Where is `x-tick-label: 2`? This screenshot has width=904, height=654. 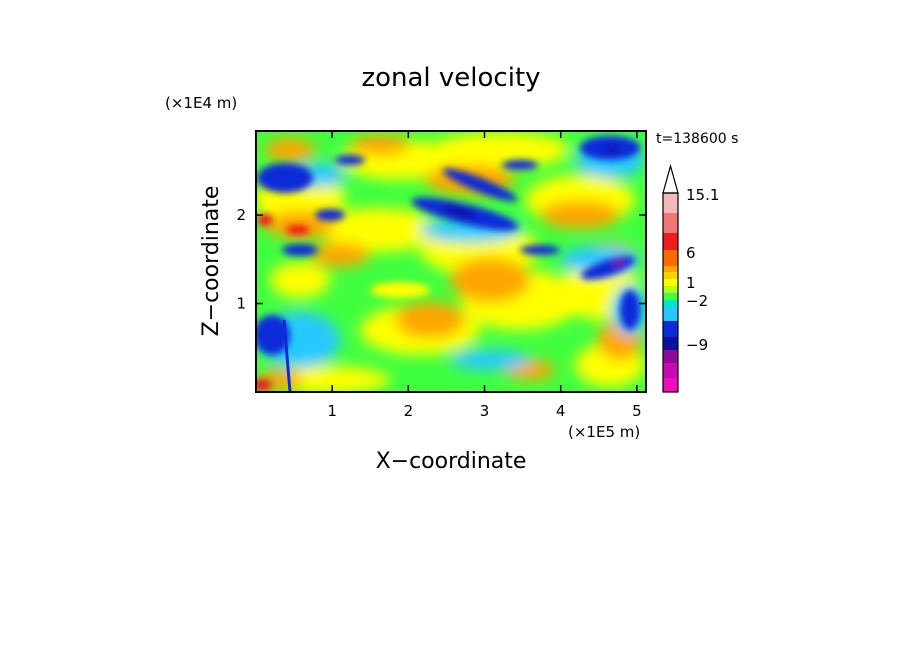
x-tick-label: 2 is located at coordinates (409, 411).